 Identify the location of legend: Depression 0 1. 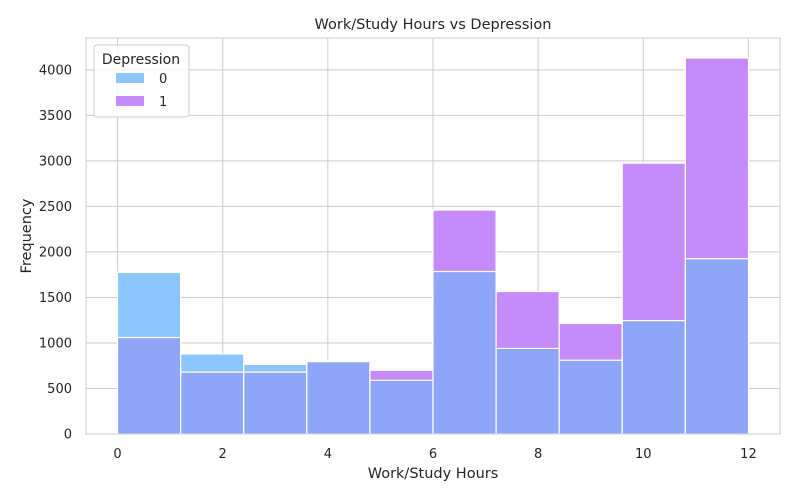
(141, 81).